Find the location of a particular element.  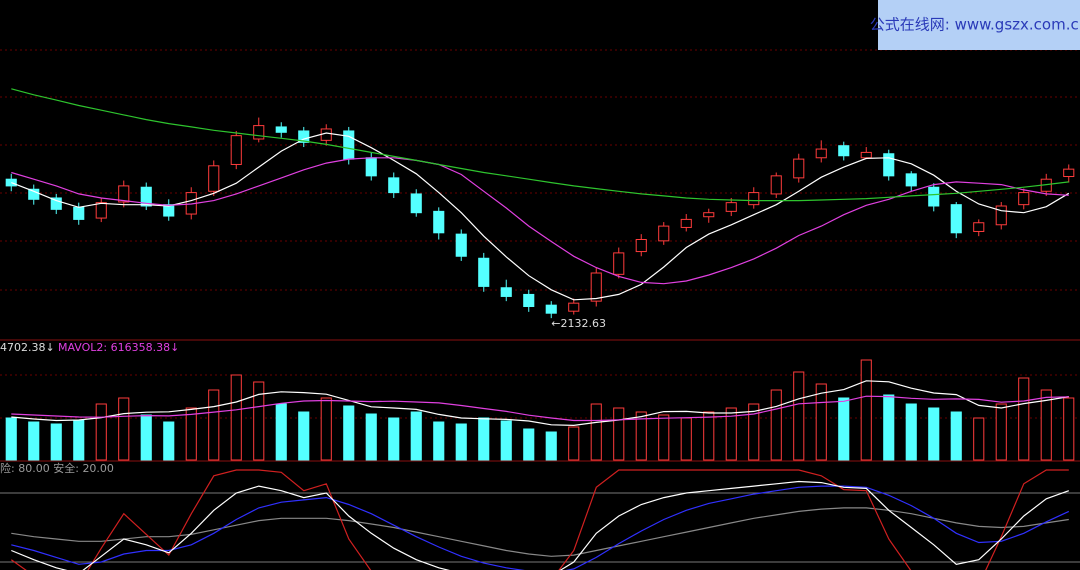

tick-label: 20.00 is located at coordinates (98, 468).